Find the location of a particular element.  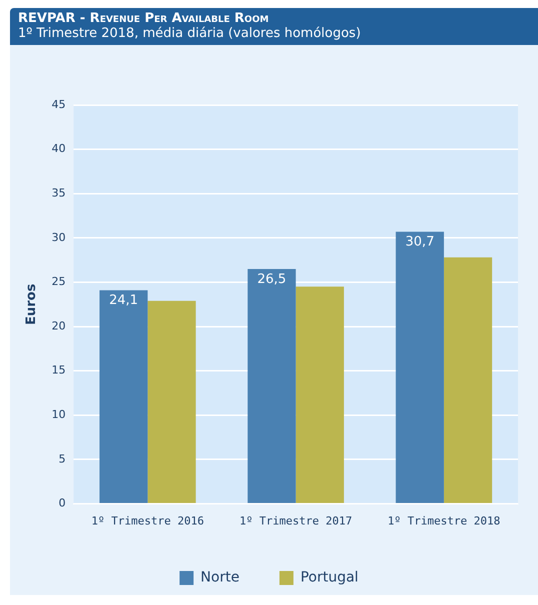

legend-label: Portugal is located at coordinates (329, 578).